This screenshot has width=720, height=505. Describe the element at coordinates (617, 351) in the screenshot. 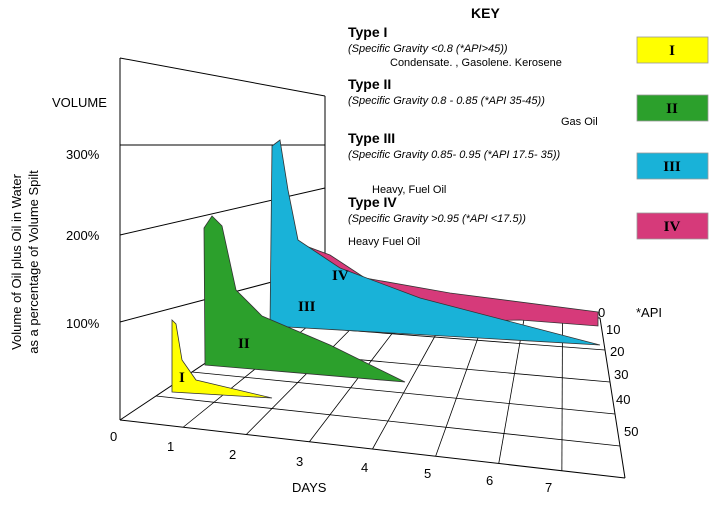

I see `api-tick: 20` at that location.